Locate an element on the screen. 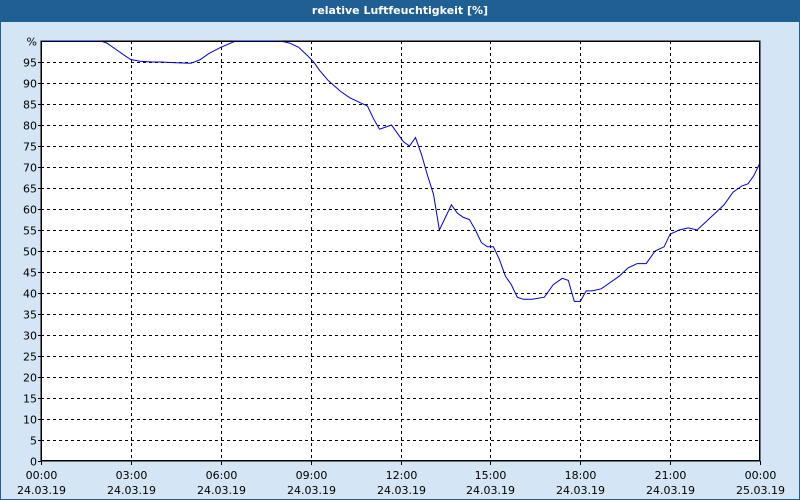 The height and width of the screenshot is (500, 800). y-tick-label: 30 is located at coordinates (30, 336).